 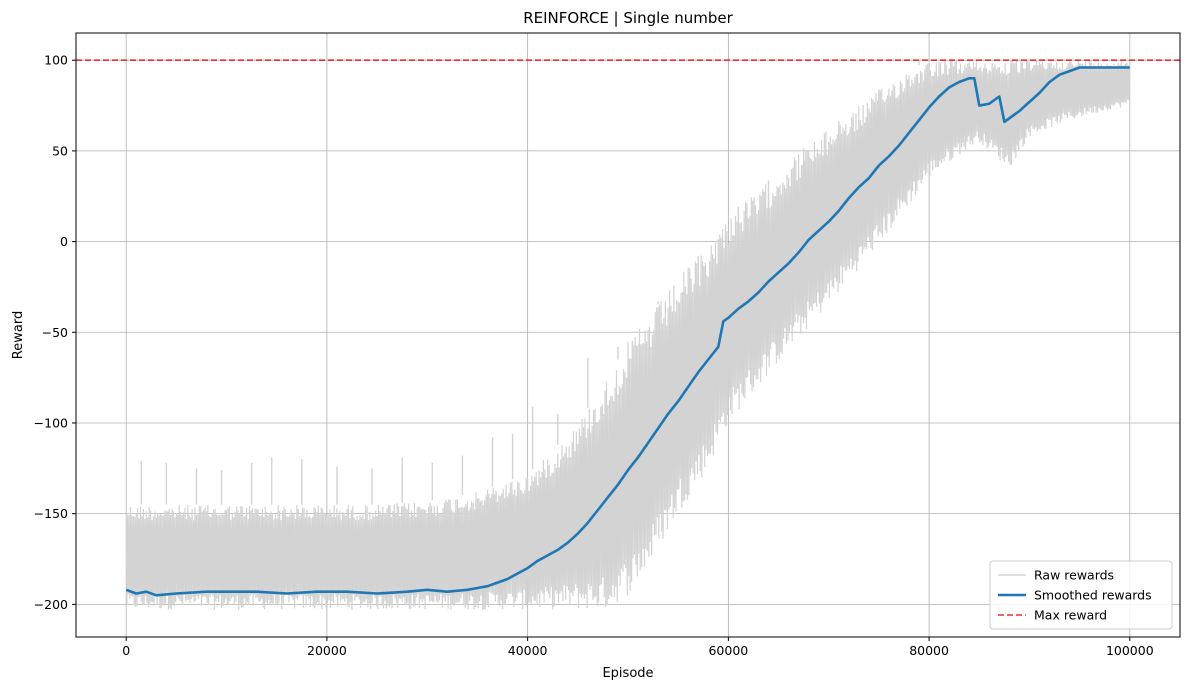 I want to click on legend-box, so click(x=1081, y=595).